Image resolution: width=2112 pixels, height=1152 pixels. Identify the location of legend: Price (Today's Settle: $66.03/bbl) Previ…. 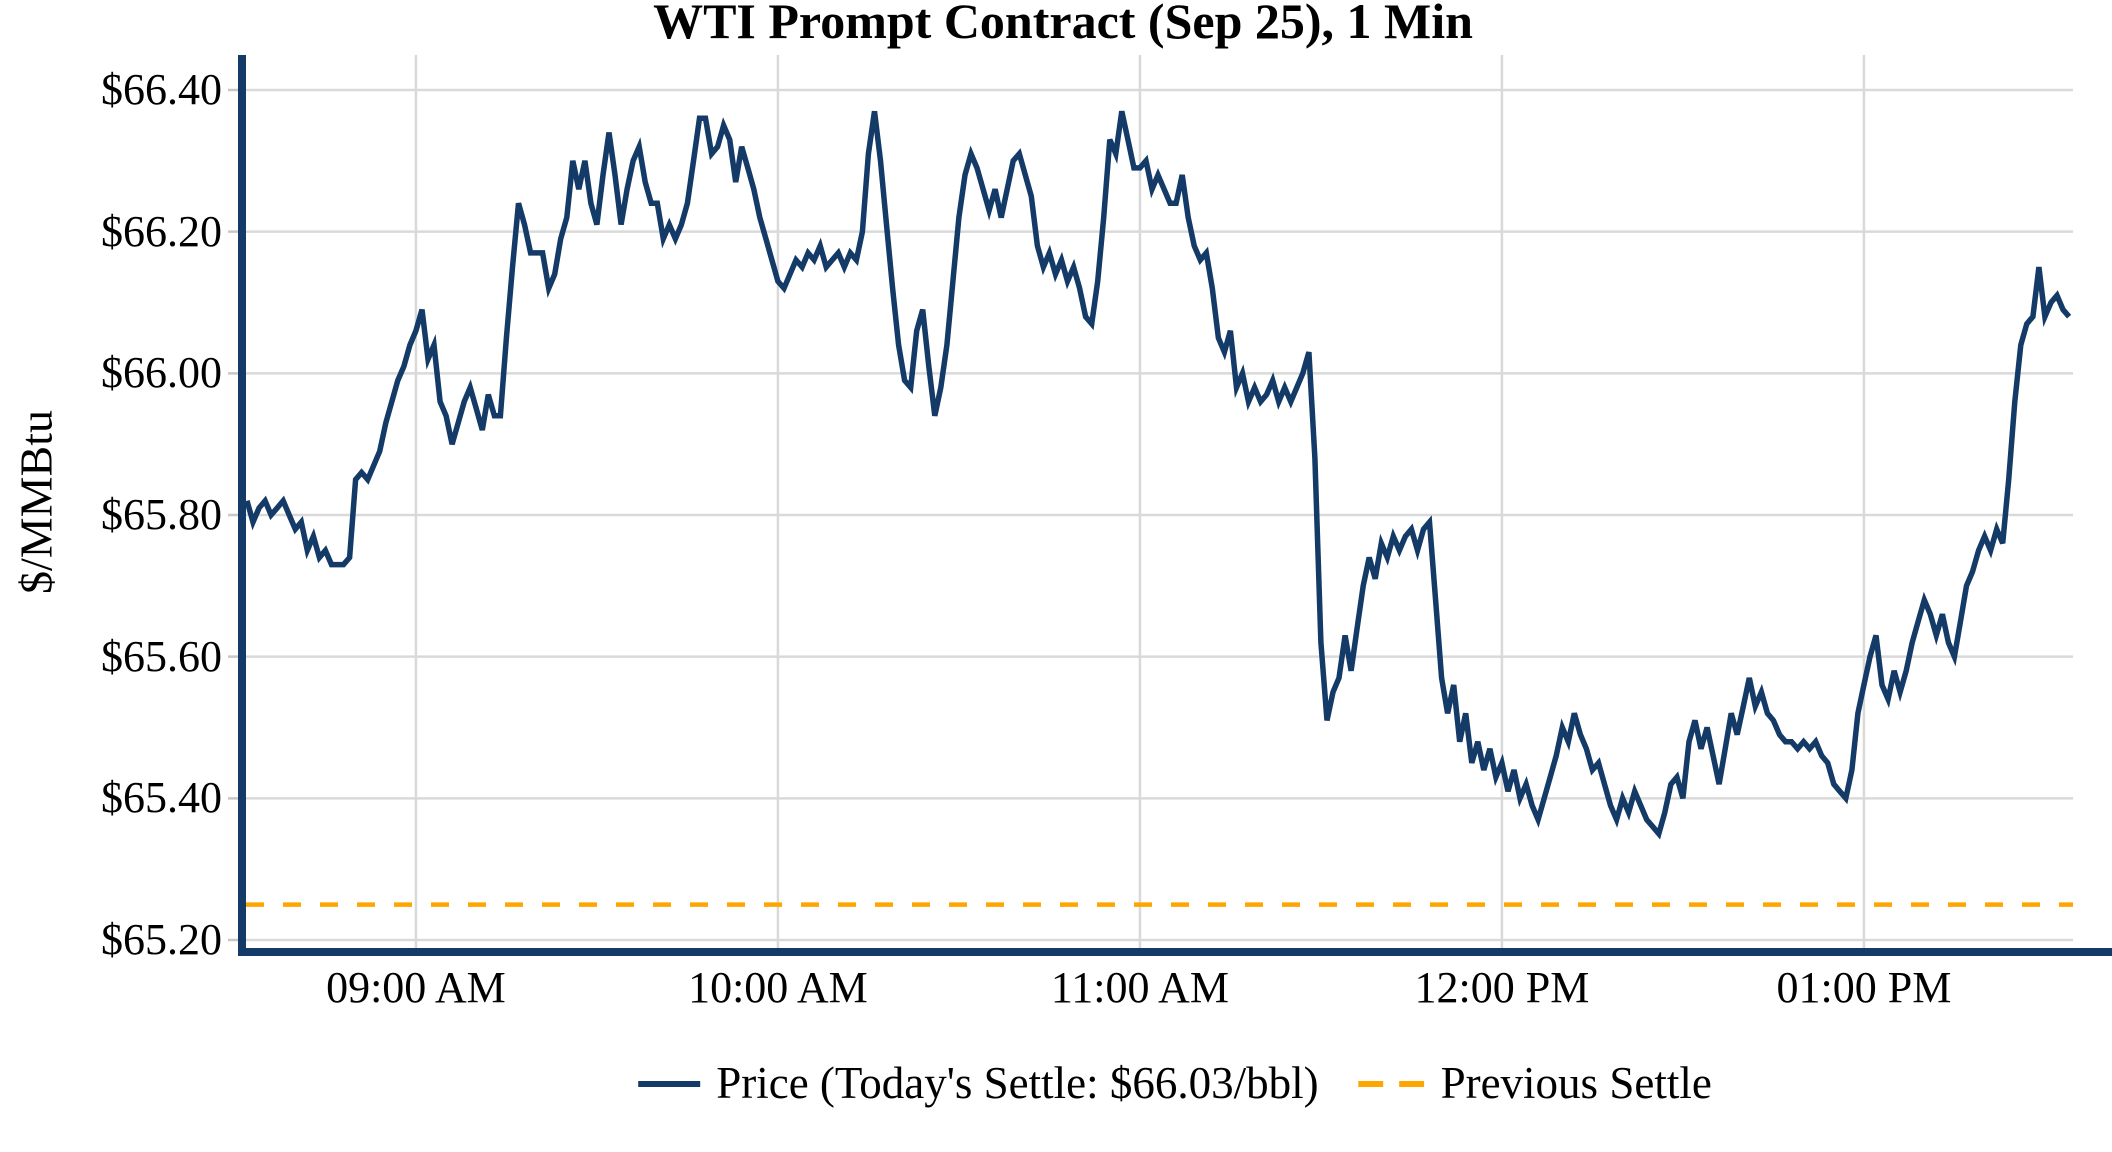
(1175, 1084).